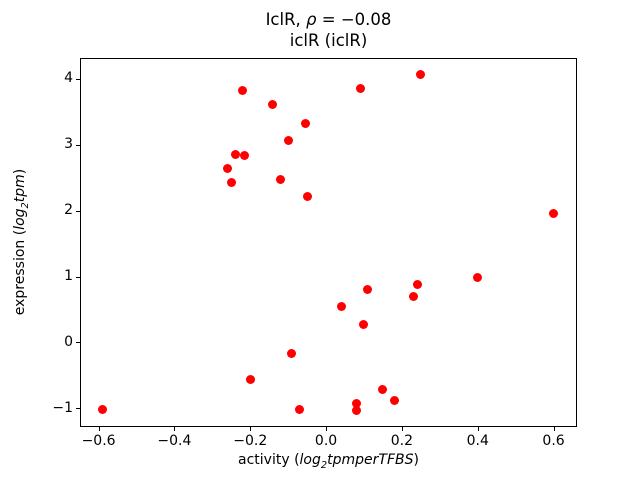  What do you see at coordinates (68, 78) in the screenshot?
I see `y-tick-label: 4` at bounding box center [68, 78].